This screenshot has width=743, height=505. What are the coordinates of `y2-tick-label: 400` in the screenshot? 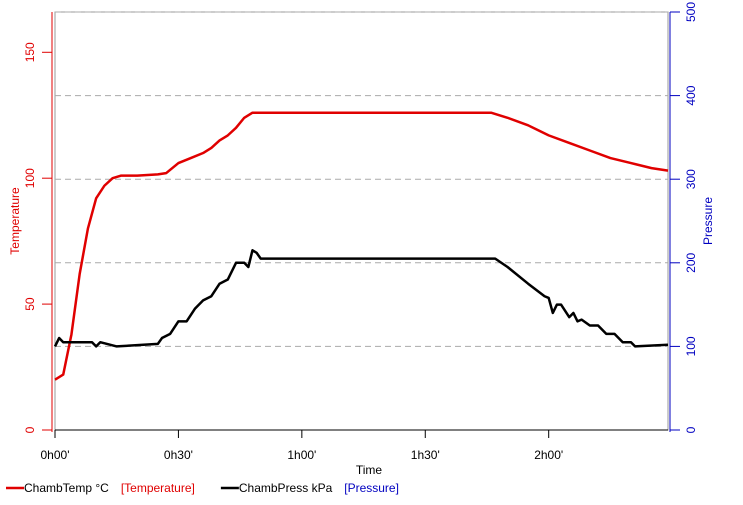 It's located at (691, 95).